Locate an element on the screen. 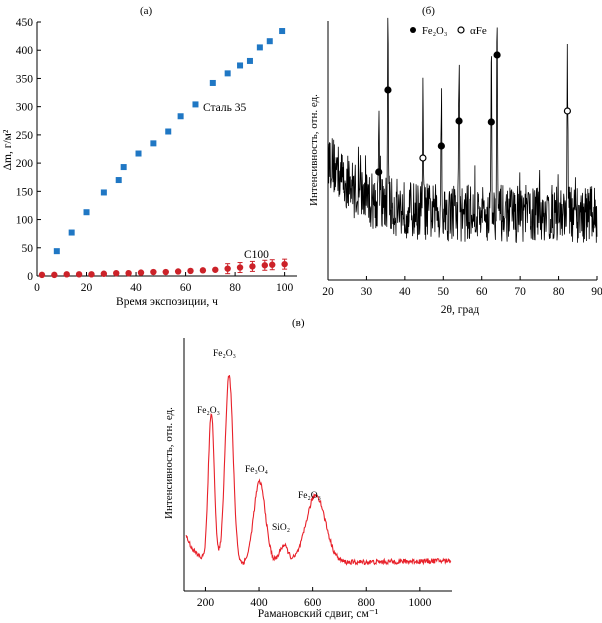  c-x-label: Рамановский сдвиг, см⁻¹ is located at coordinates (318, 614).